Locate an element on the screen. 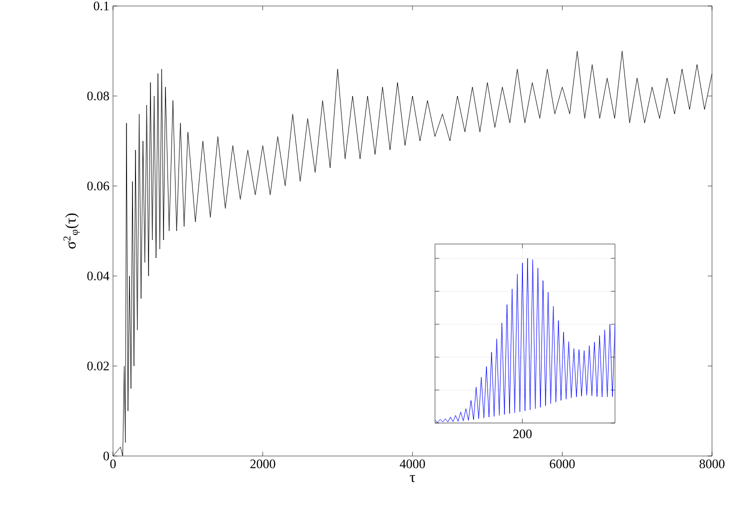 The width and height of the screenshot is (738, 517). y-tick-label: 0 is located at coordinates (106, 456).